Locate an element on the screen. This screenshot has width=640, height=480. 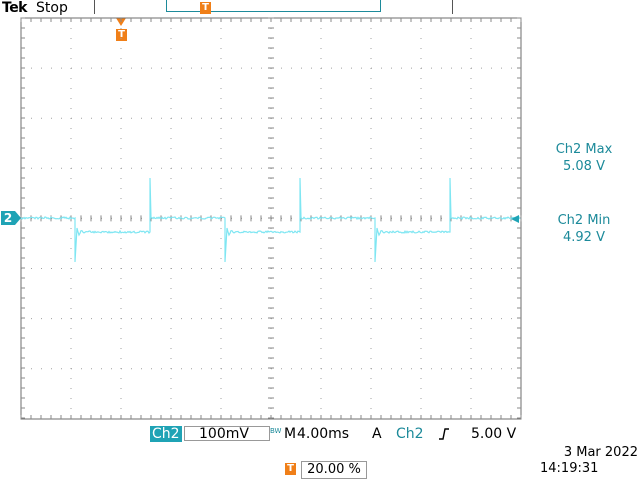
measurement-label: Ch2 Min is located at coordinates (584, 220).